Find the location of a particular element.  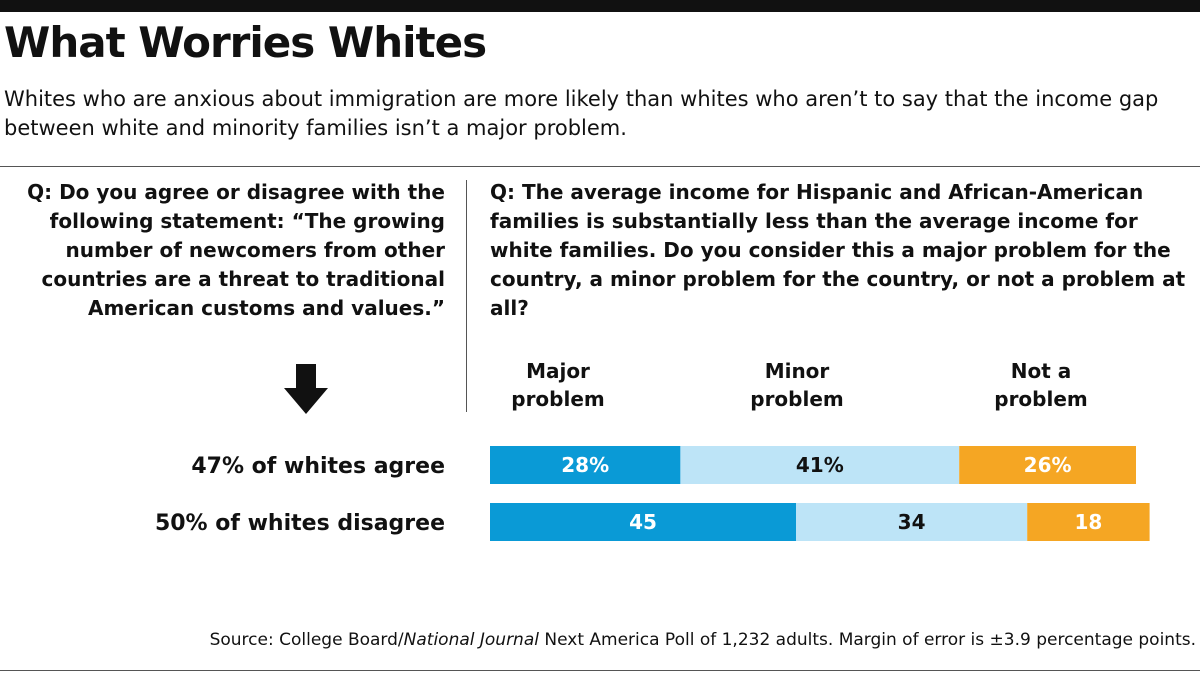

legend-label-3: Not a problem is located at coordinates (1041, 385).